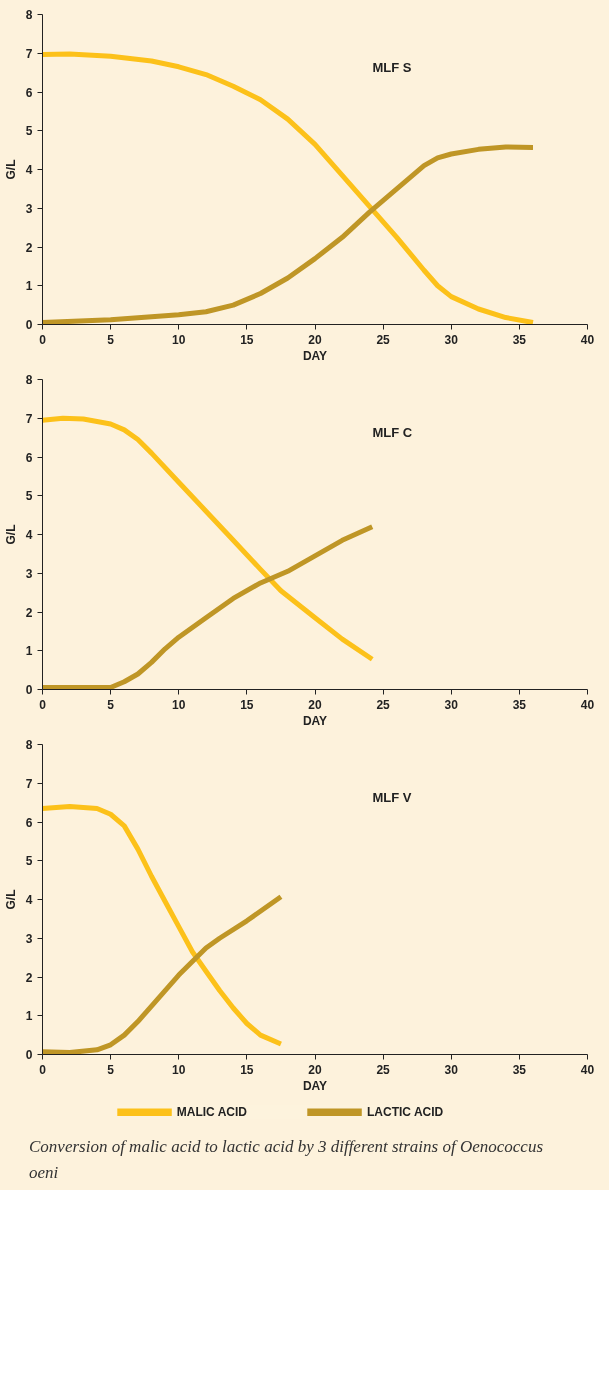 This screenshot has height=1399, width=616. I want to click on text: MLF V, so click(392, 797).